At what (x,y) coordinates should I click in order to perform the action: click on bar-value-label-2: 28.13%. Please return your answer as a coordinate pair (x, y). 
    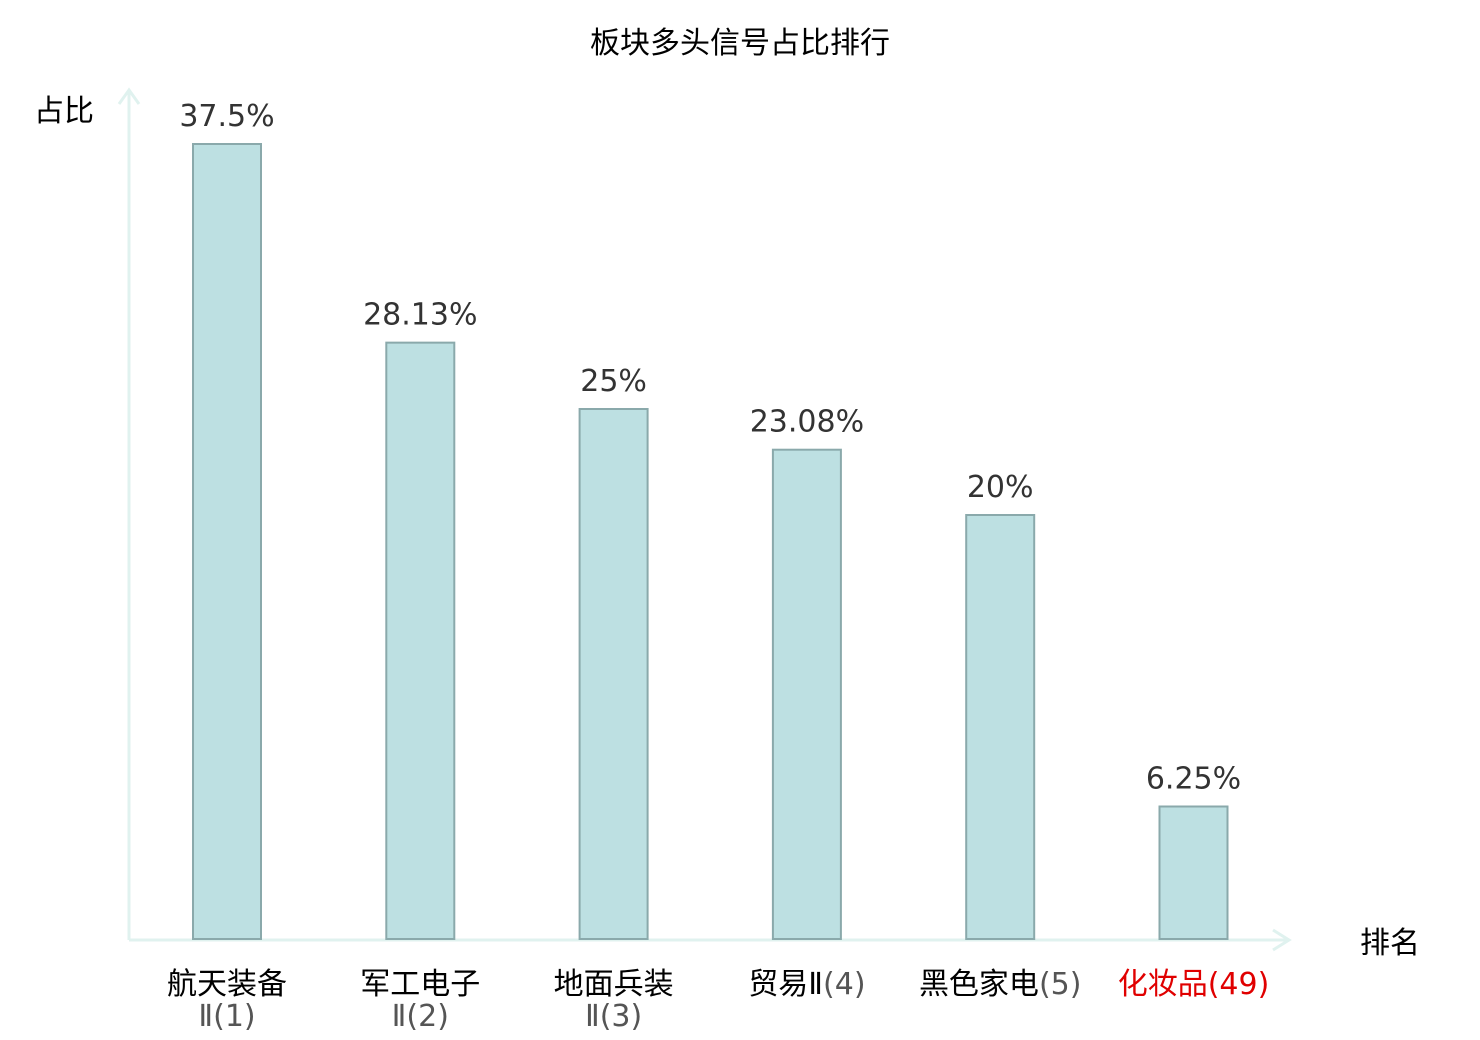
    Looking at the image, I should click on (420, 315).